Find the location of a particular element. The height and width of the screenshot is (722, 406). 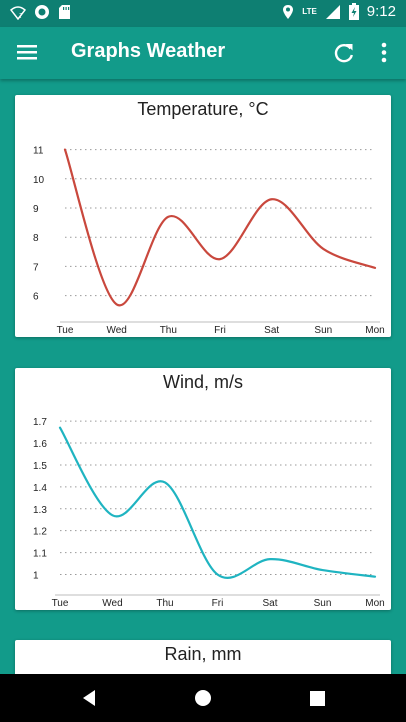

refresh-icon is located at coordinates (343, 53).